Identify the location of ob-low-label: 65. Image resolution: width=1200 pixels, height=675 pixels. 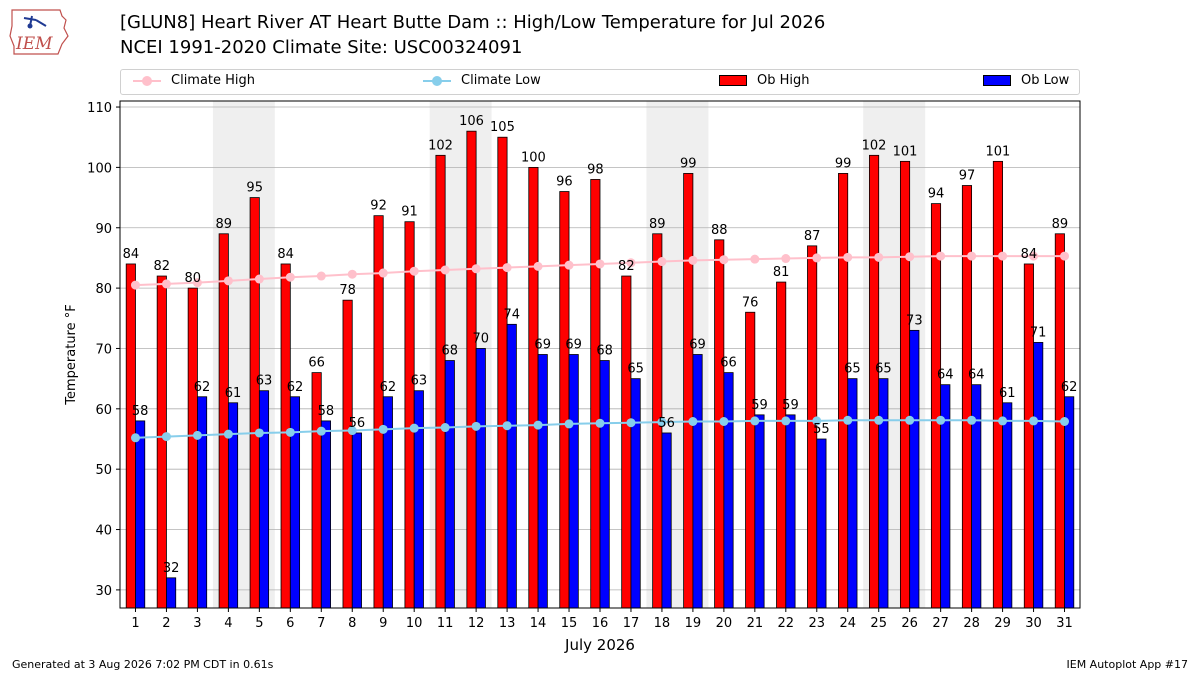
(883, 369).